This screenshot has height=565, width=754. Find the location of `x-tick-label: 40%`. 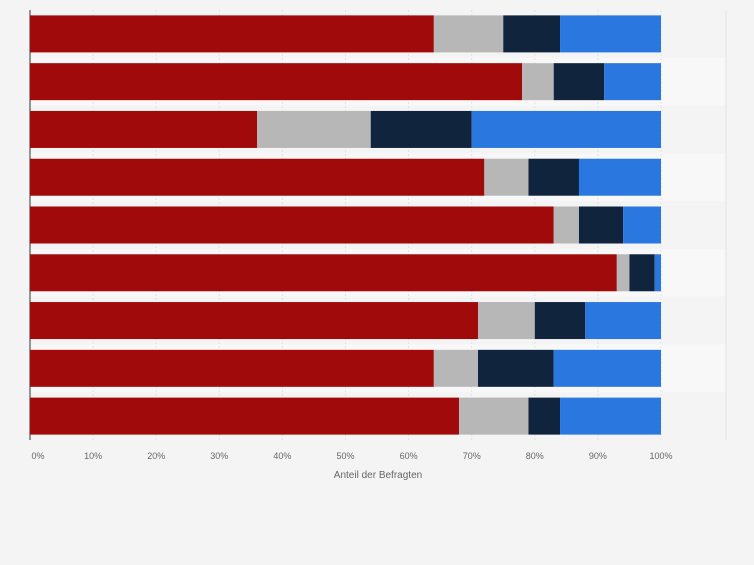

x-tick-label: 40% is located at coordinates (282, 456).